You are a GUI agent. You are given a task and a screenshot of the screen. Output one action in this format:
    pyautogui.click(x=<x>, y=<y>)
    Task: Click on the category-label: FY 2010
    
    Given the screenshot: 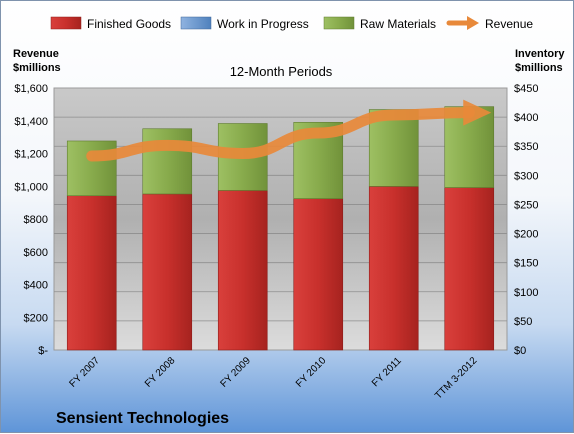 What is the action you would take?
    pyautogui.click(x=311, y=372)
    